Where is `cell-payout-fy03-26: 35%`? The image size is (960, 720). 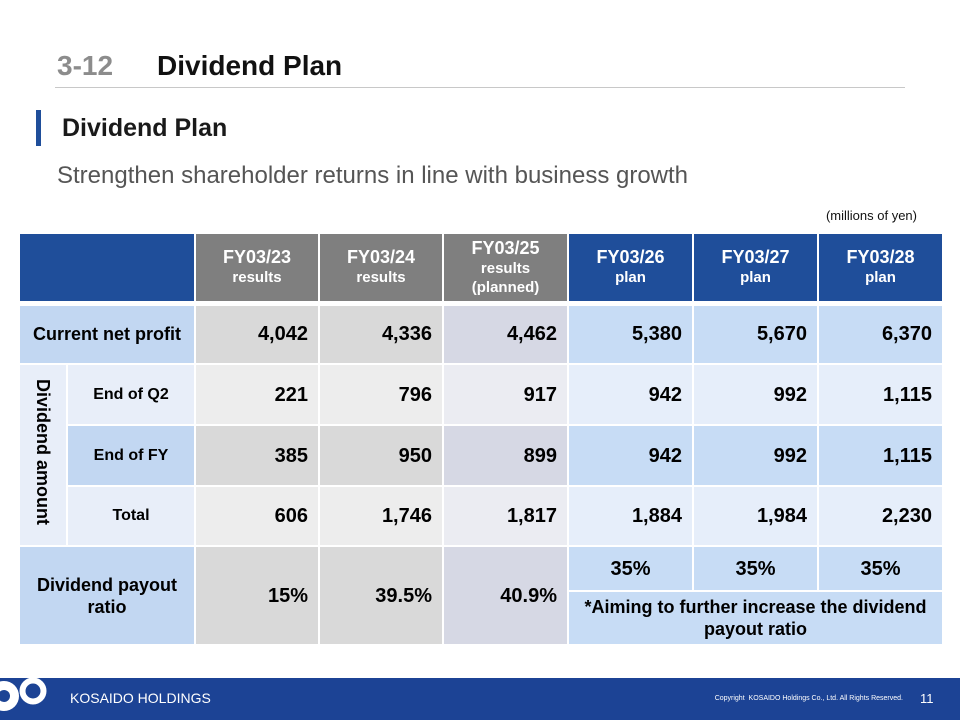 cell-payout-fy03-26: 35% is located at coordinates (630, 568).